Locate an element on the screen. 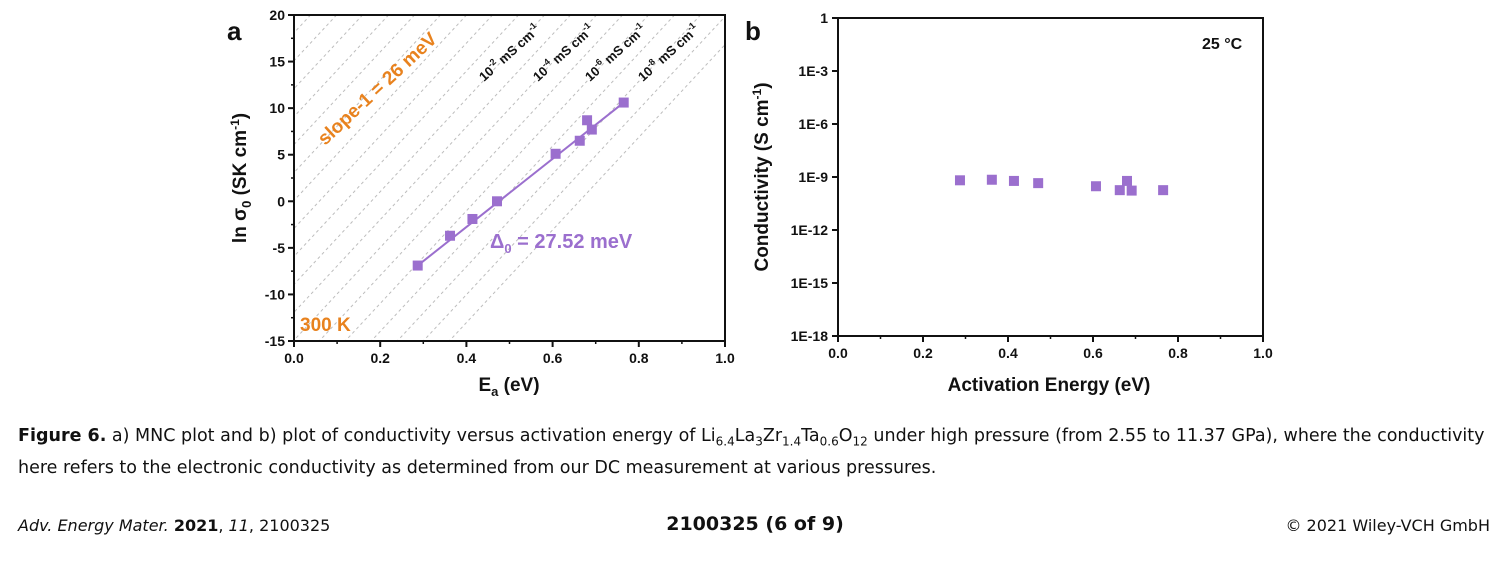  footer-citation: Adv. Energy Mater. 2021, 11, 2100325 is located at coordinates (174, 525).